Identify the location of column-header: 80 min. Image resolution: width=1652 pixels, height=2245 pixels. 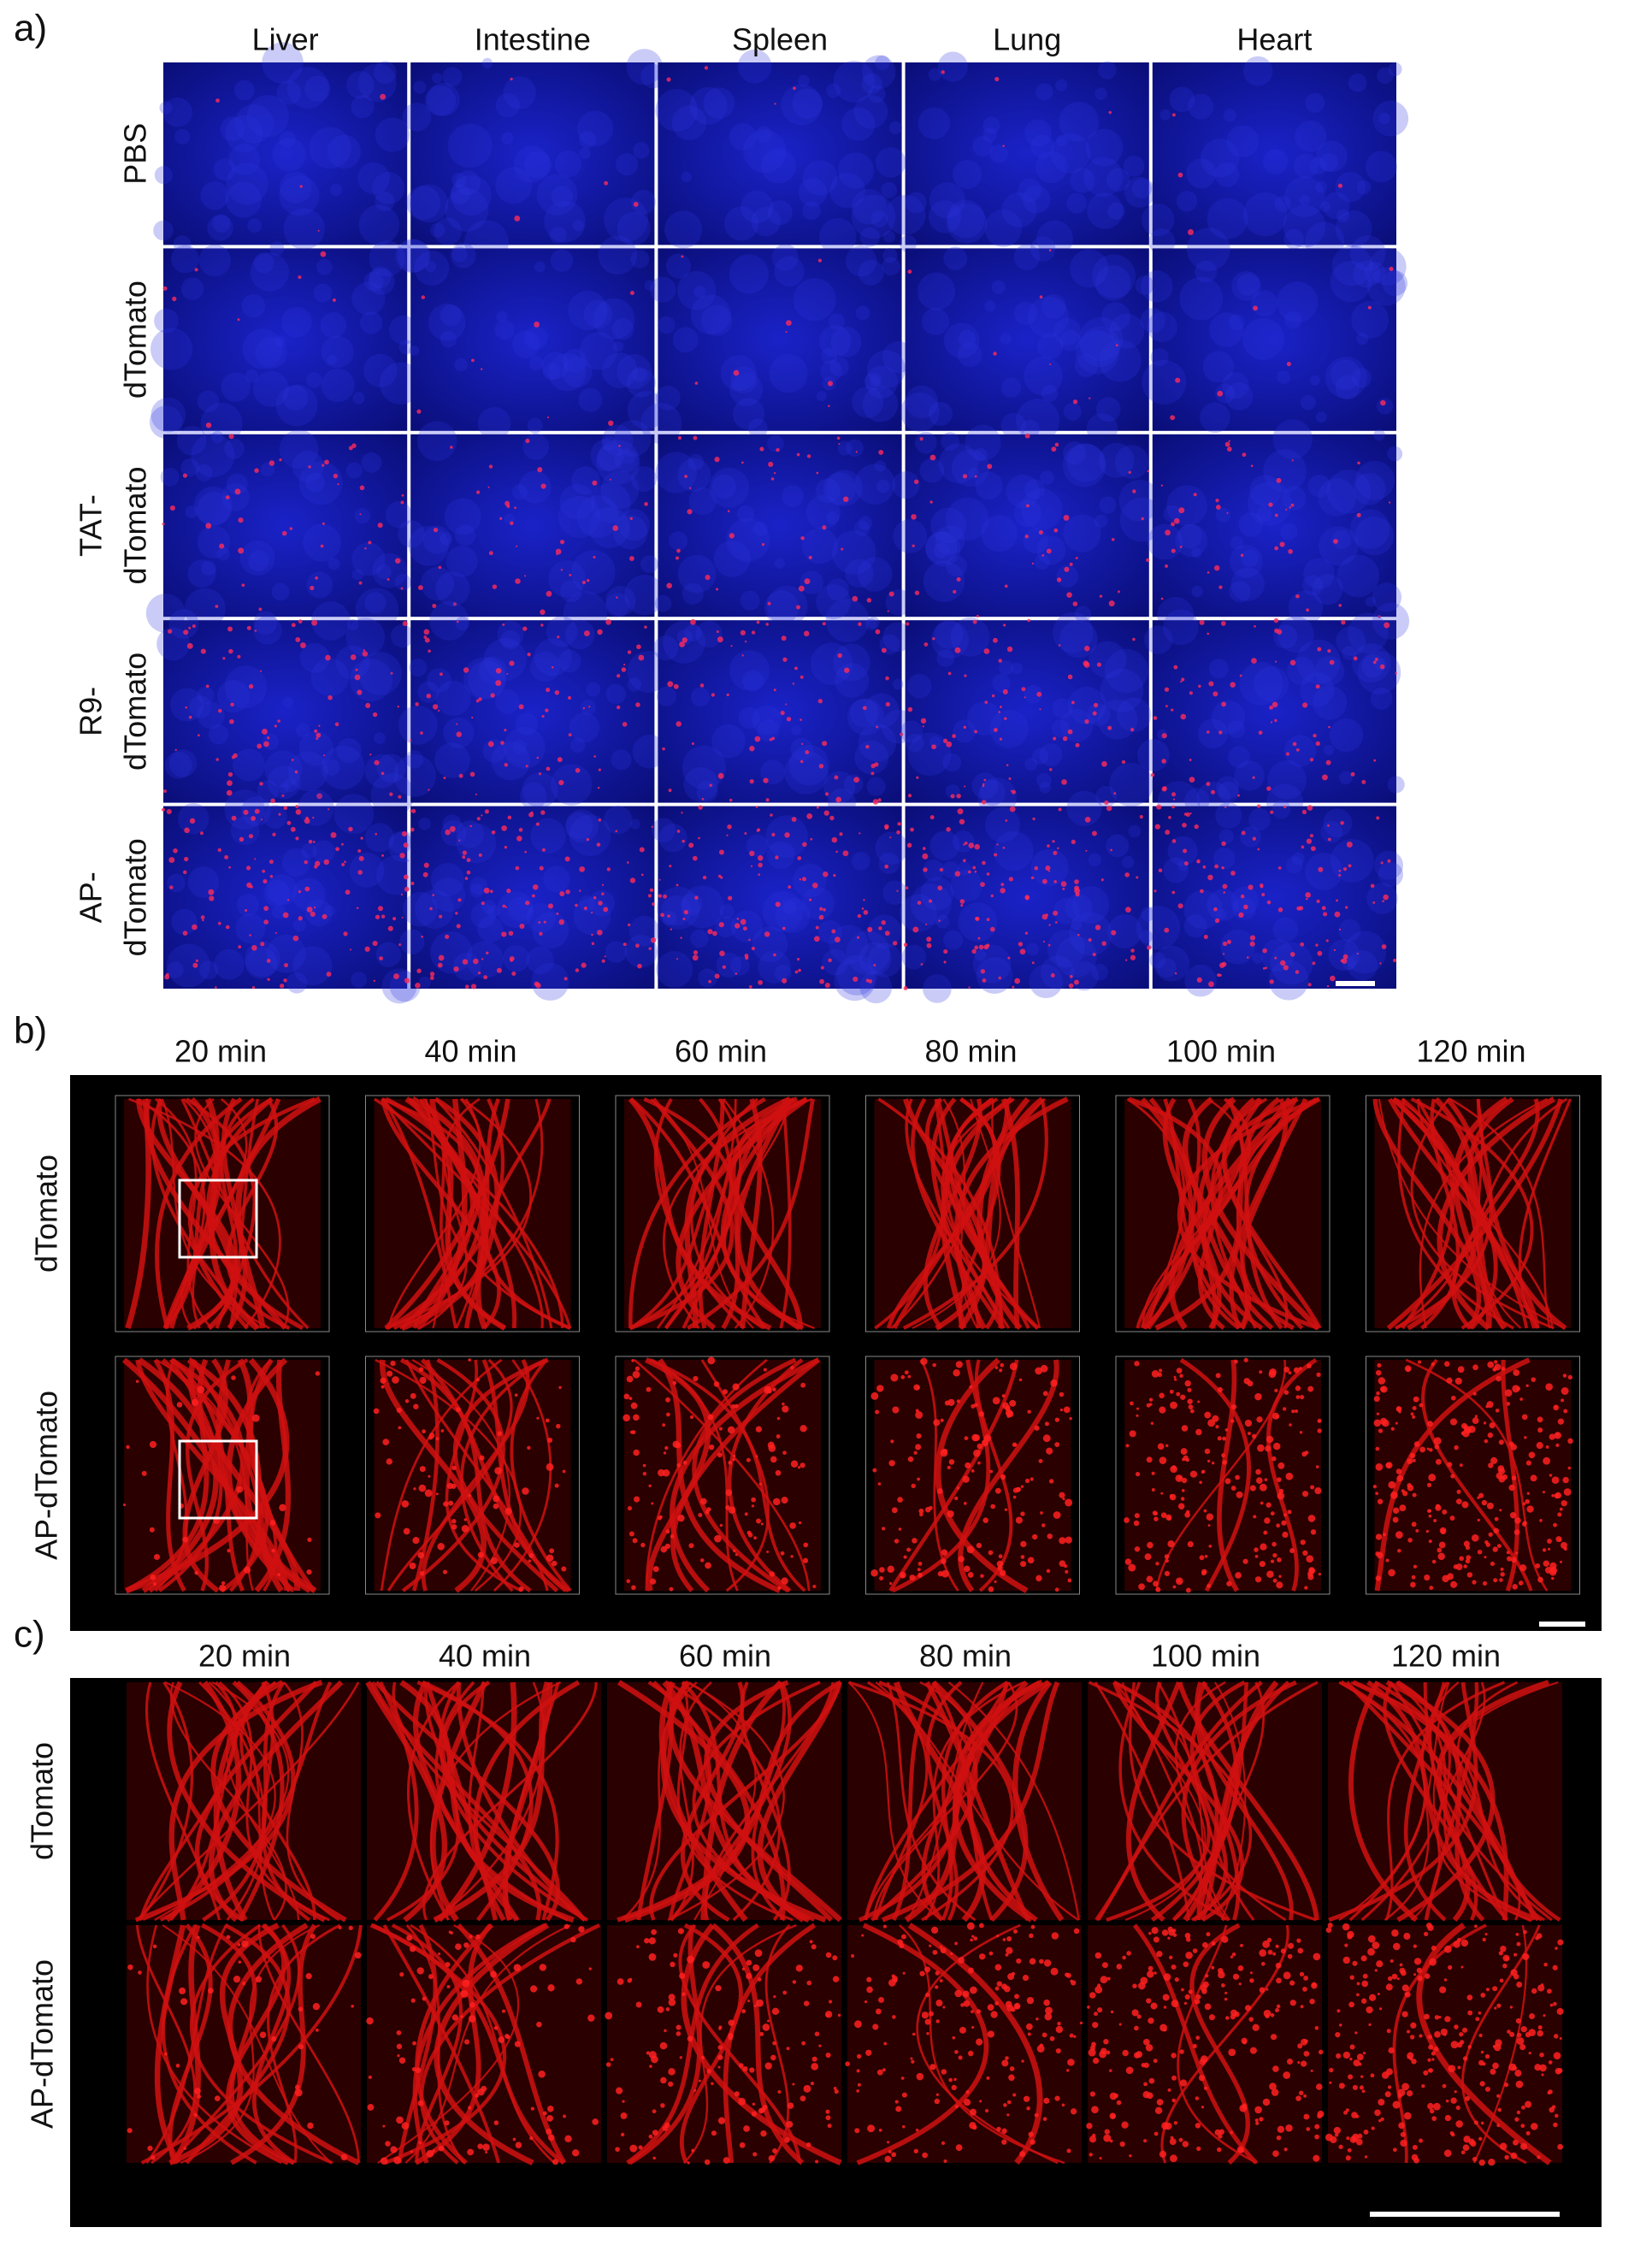
(970, 1051).